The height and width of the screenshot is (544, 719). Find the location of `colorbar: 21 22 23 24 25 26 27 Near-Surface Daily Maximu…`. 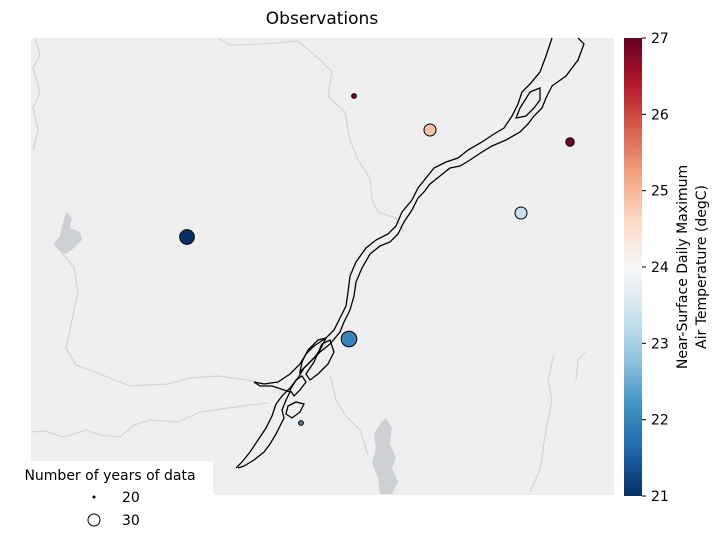

colorbar: 21 22 23 24 25 26 27 Near-Surface Daily Maximu… is located at coordinates (667, 268).